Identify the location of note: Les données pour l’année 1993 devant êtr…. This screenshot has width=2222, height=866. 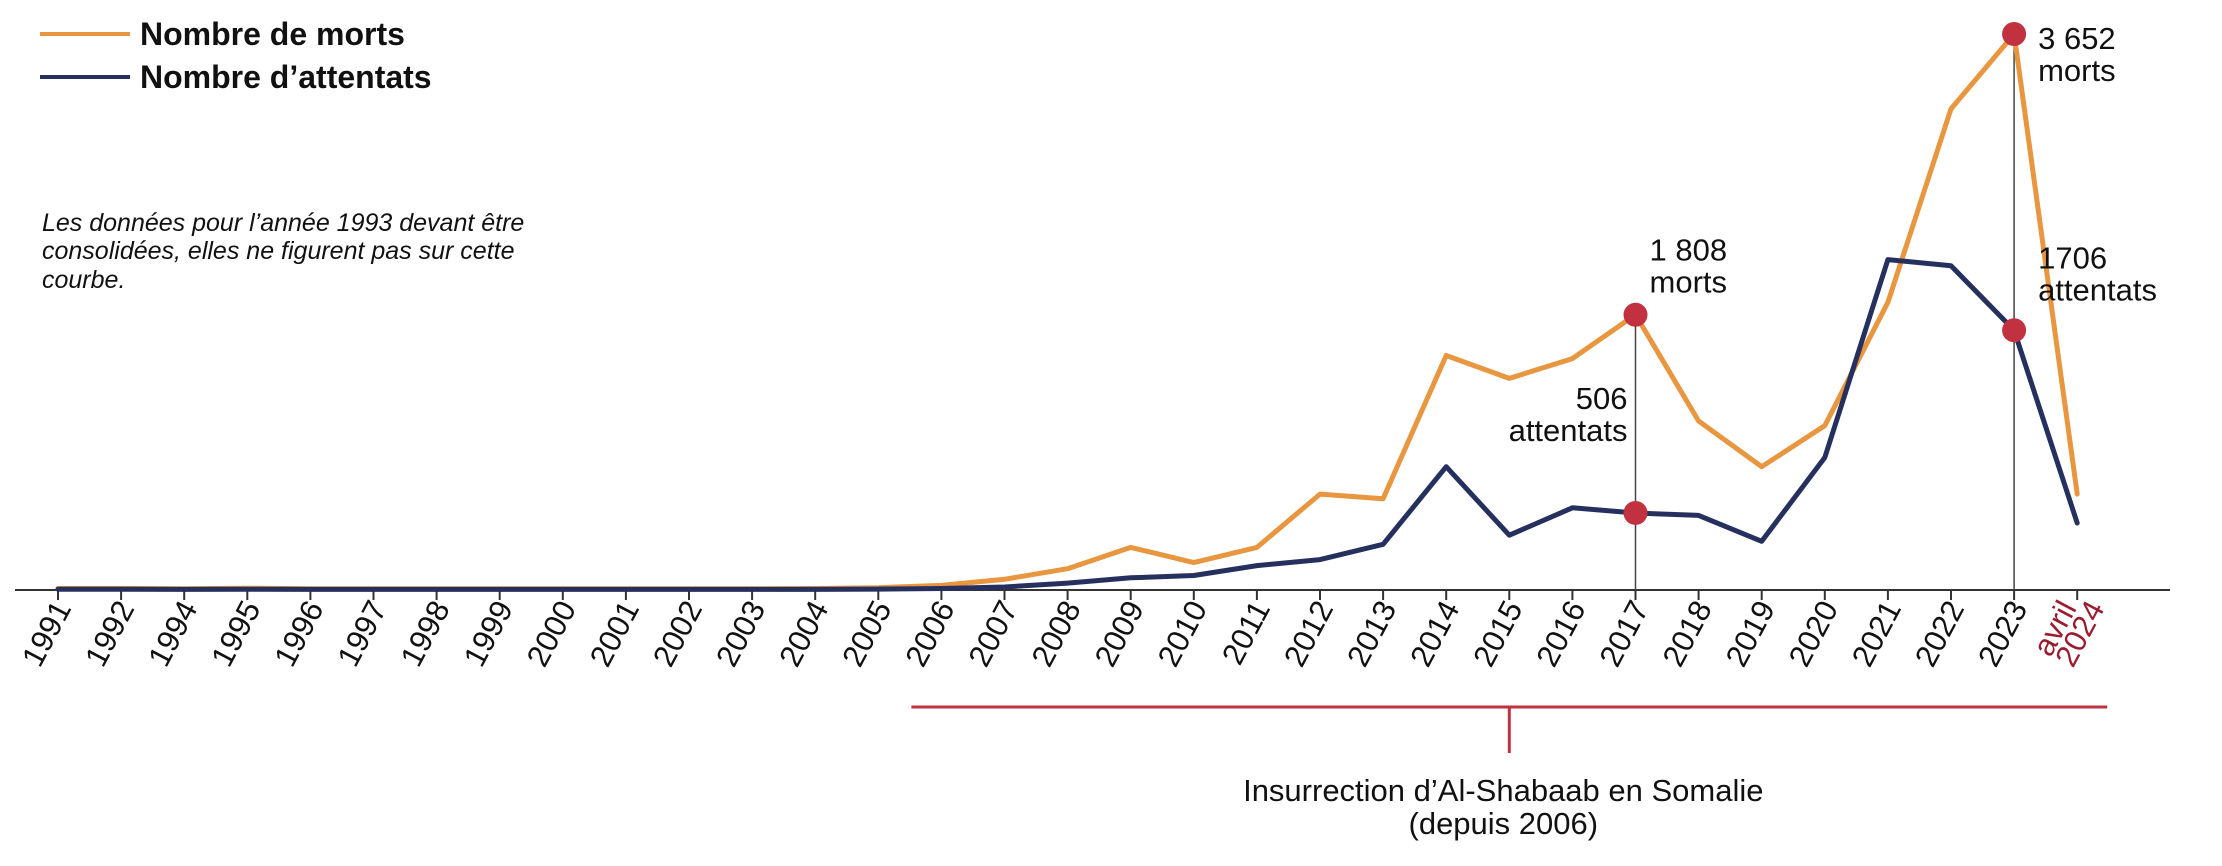
(283, 251).